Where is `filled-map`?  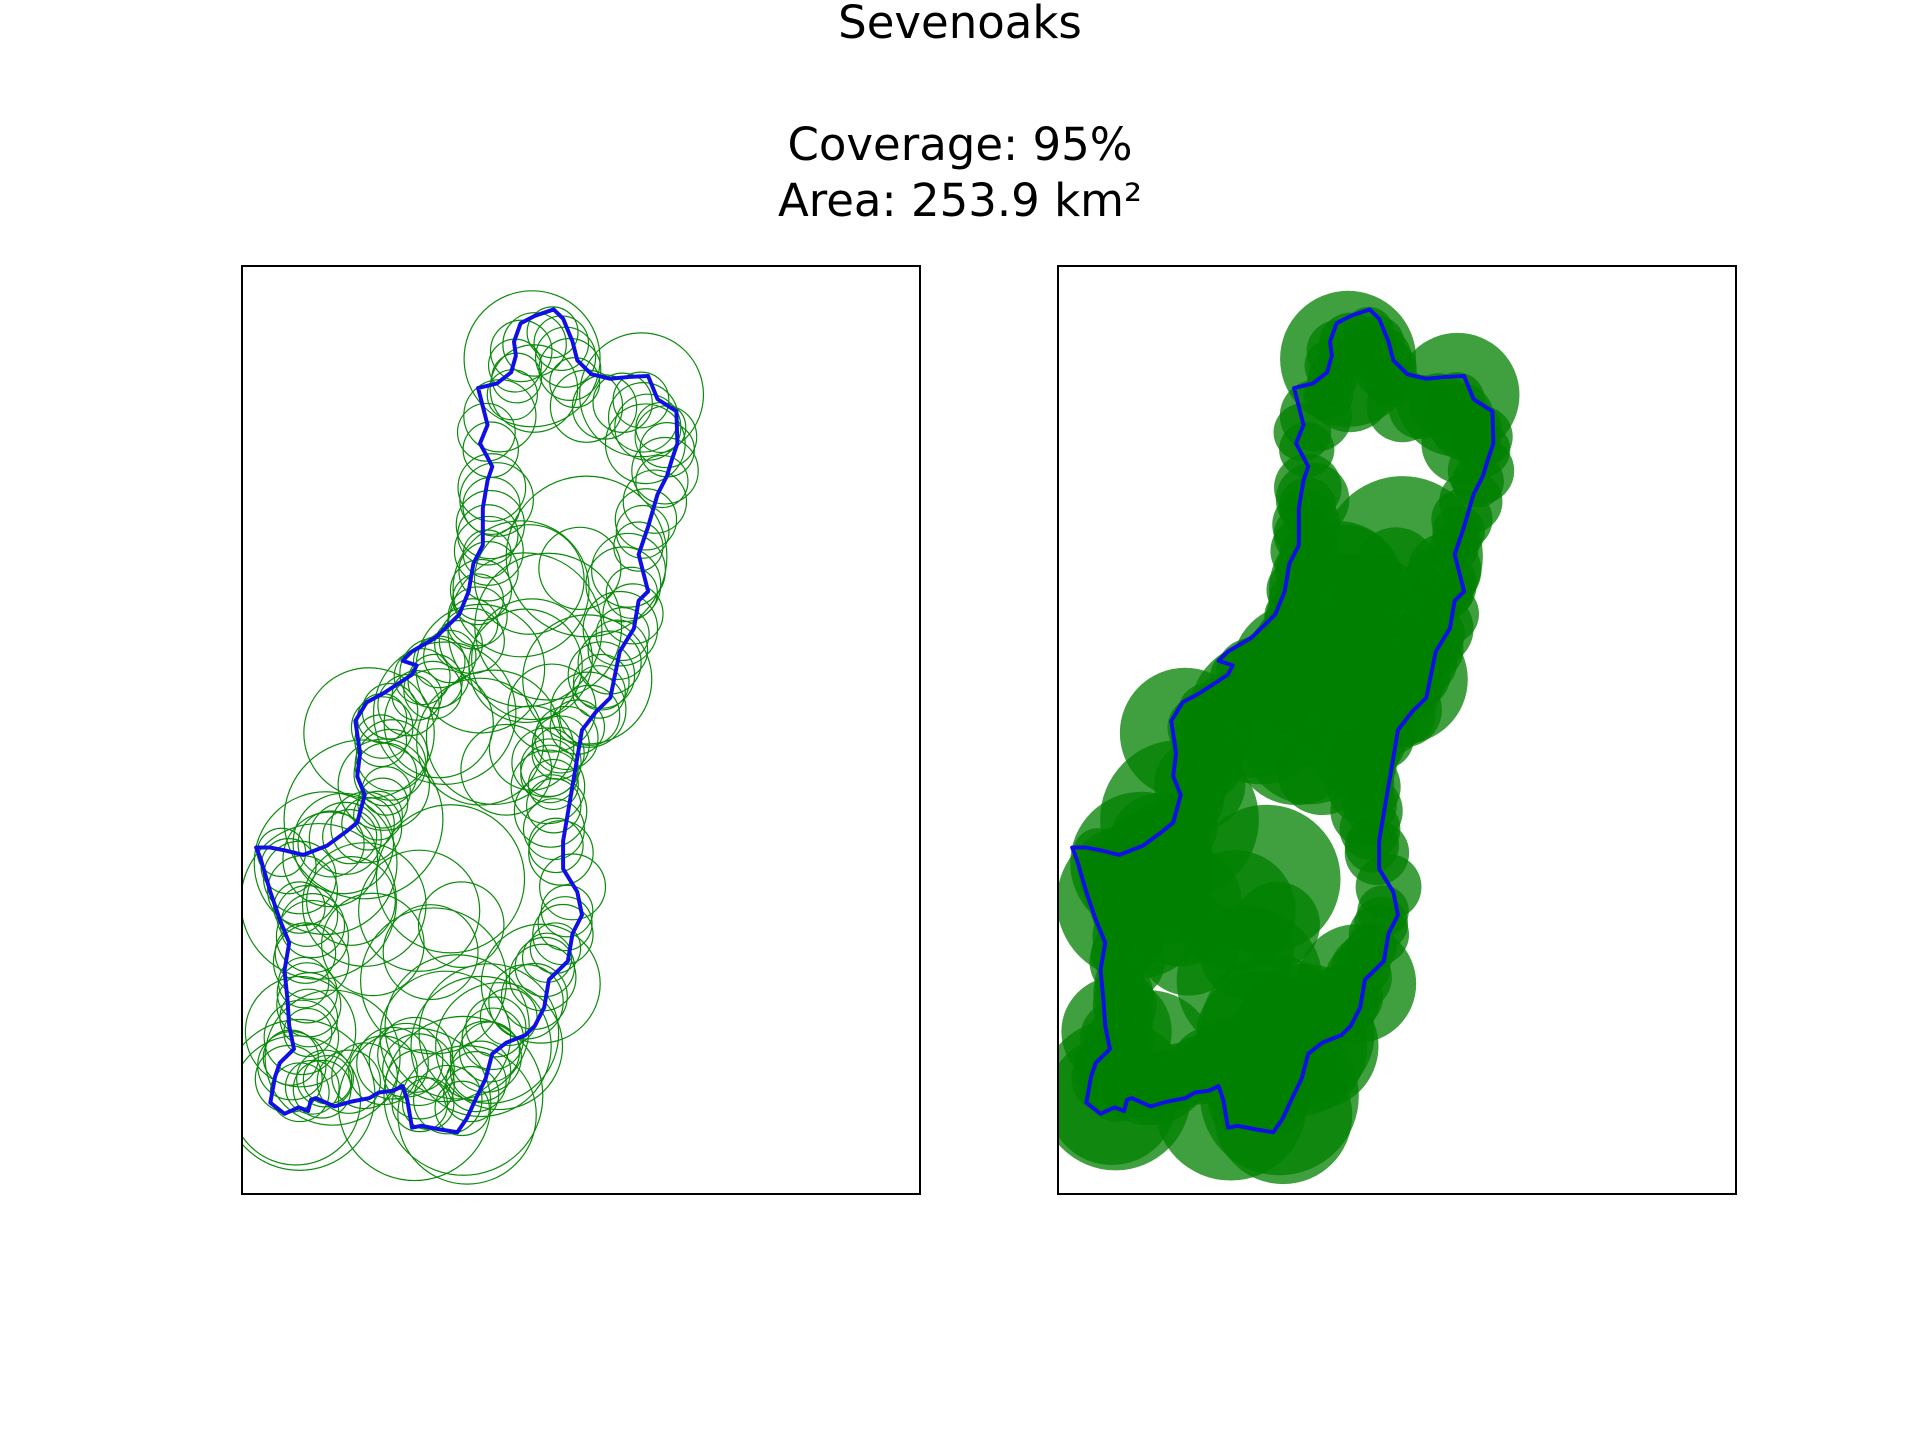
filled-map is located at coordinates (1289, 737).